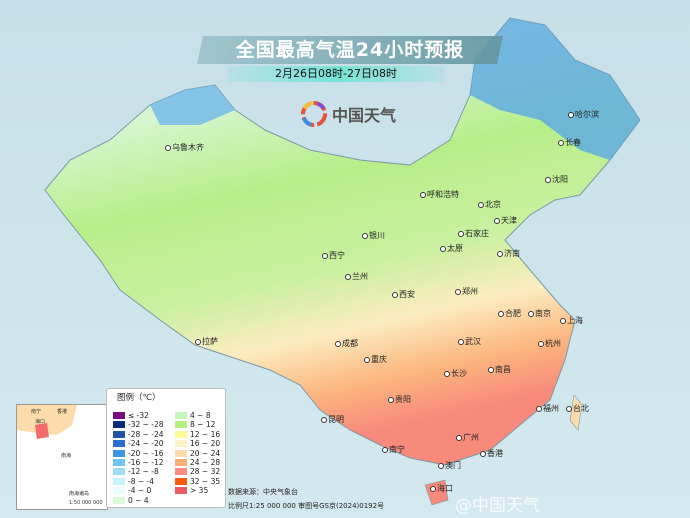 This screenshot has width=690, height=518. Describe the element at coordinates (497, 506) in the screenshot. I see `watermark: @中国天气` at that location.